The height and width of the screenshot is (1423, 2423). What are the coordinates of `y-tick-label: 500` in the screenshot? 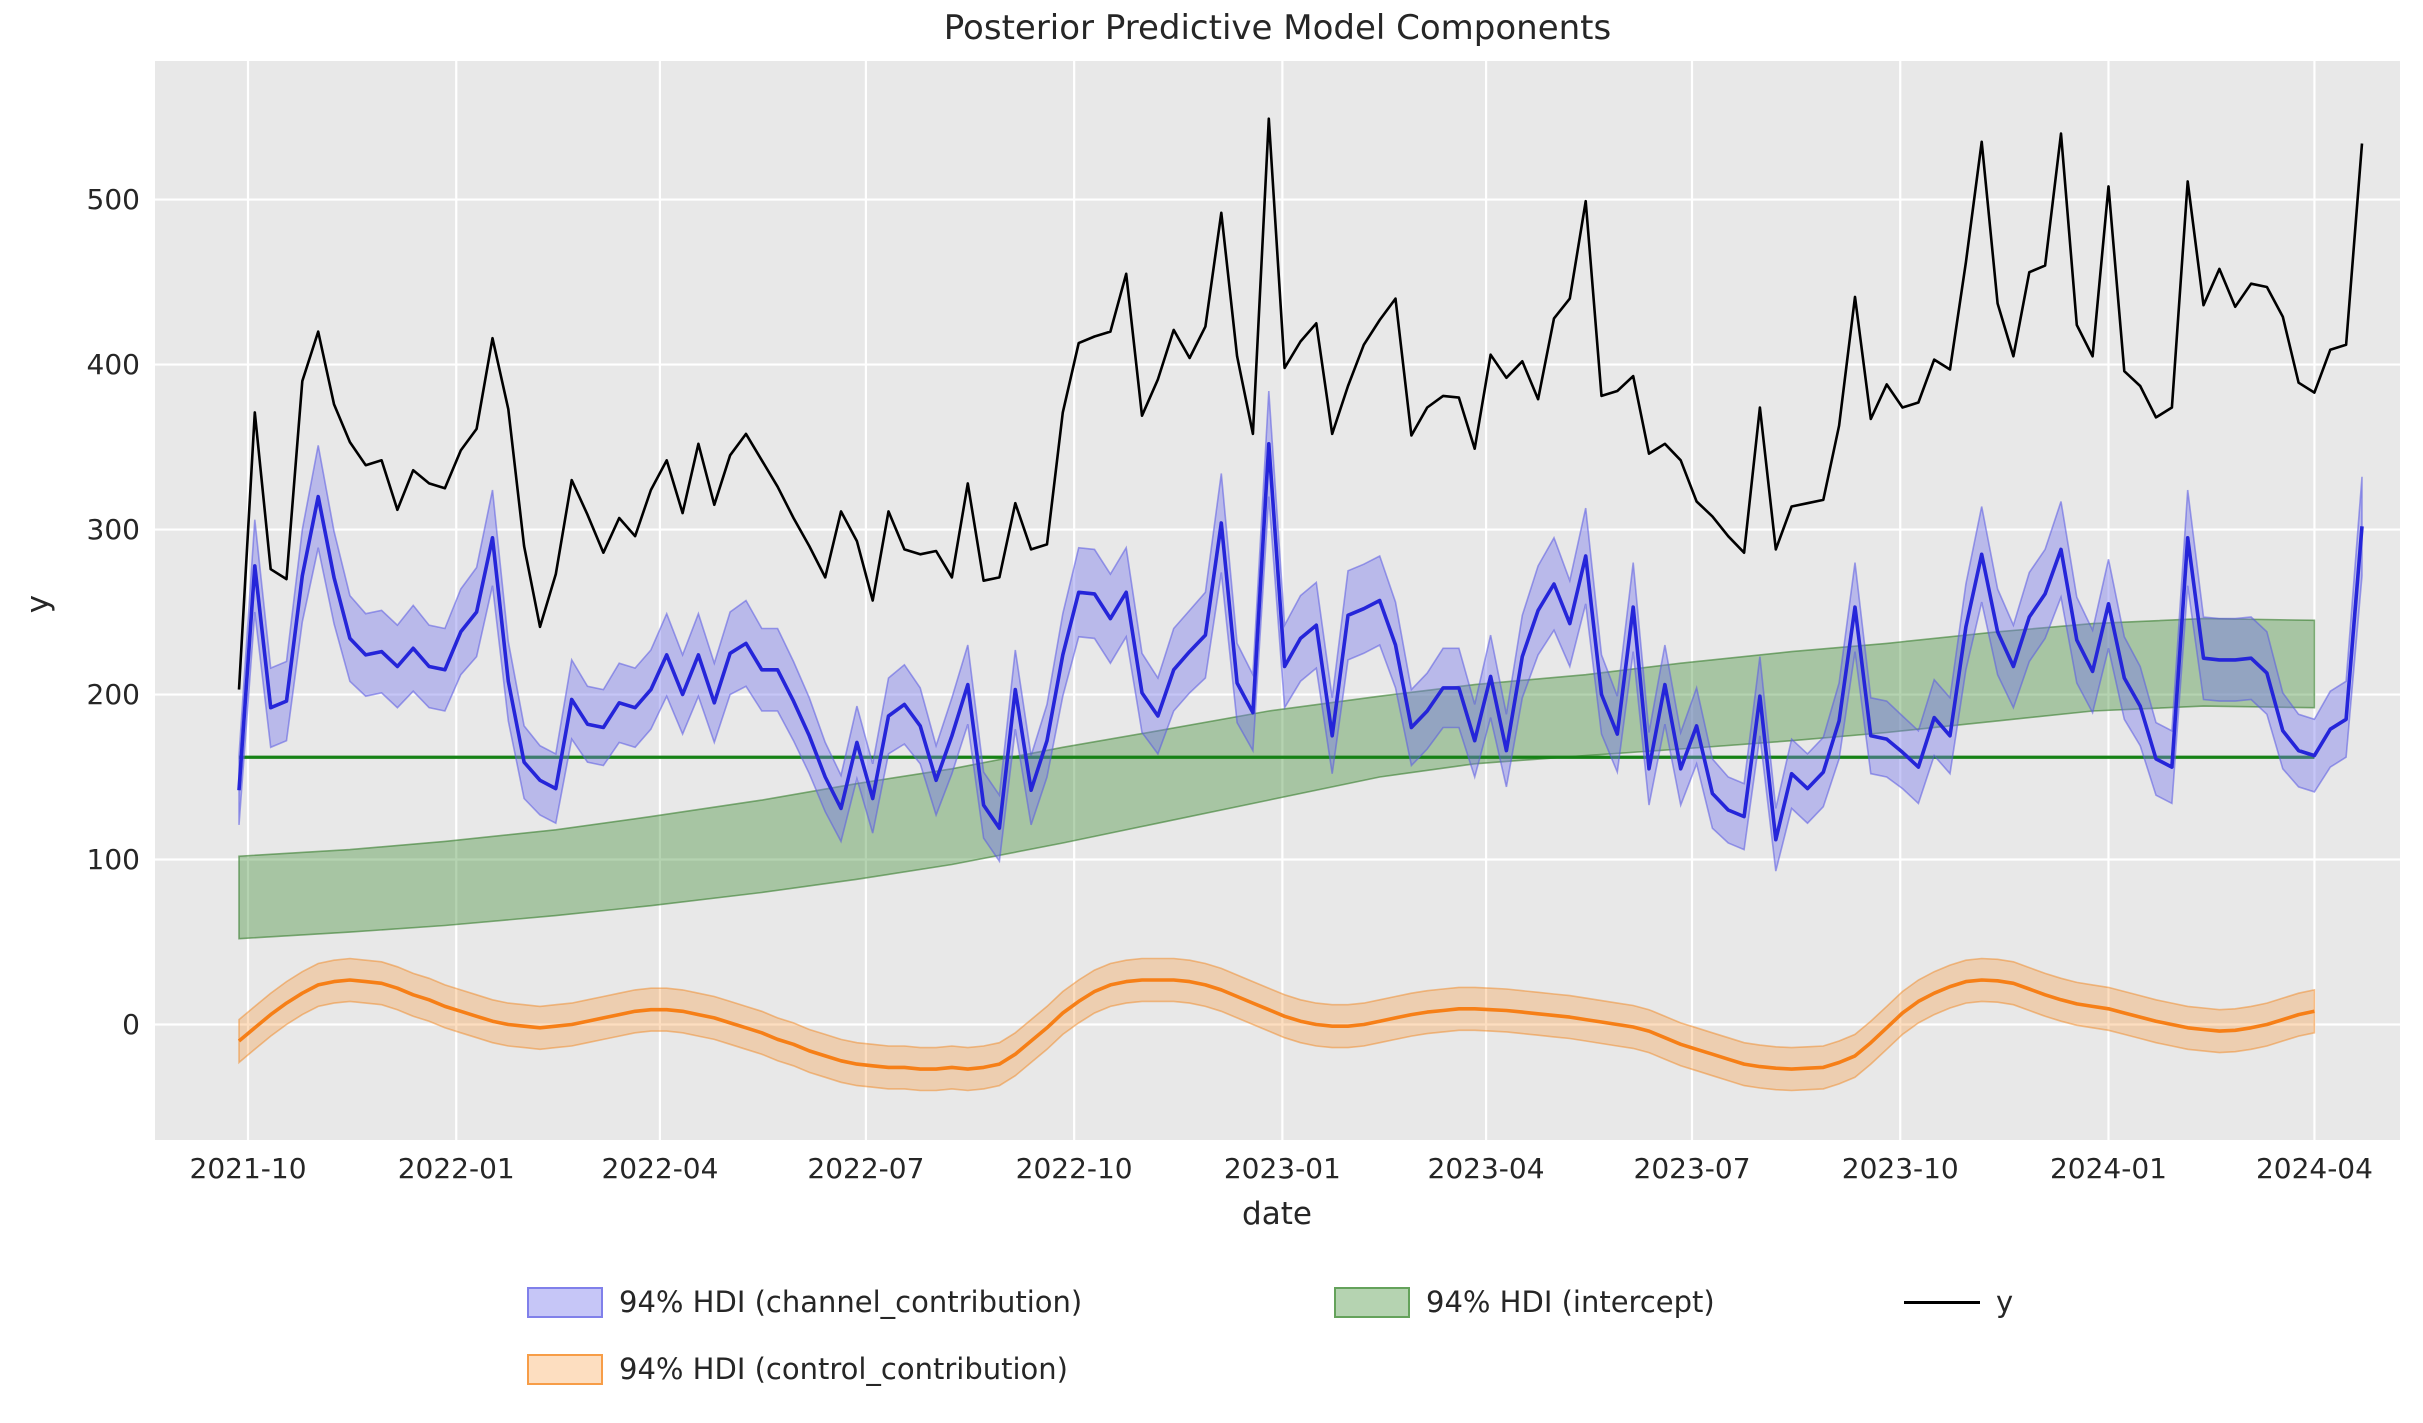 It's located at (113, 199).